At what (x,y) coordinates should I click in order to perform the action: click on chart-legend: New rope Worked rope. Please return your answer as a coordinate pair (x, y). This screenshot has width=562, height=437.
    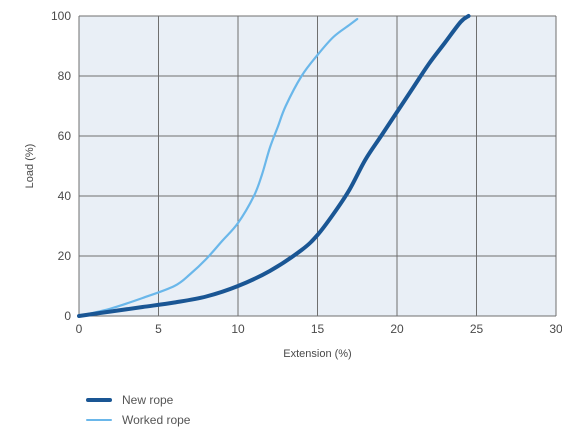
    Looking at the image, I should click on (138, 410).